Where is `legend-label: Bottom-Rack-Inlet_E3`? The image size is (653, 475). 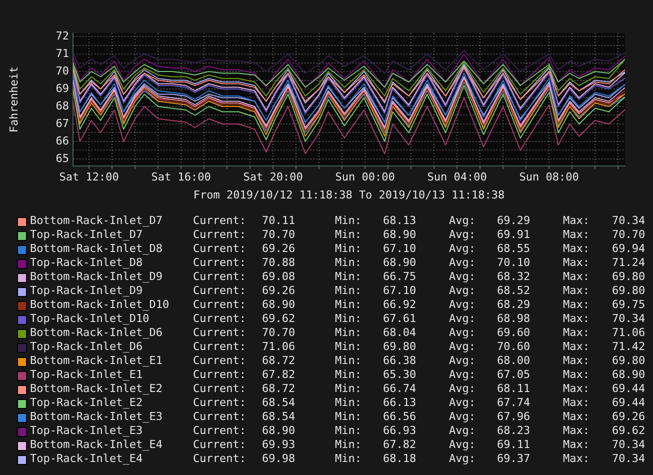 legend-label: Bottom-Rack-Inlet_E3 is located at coordinates (96, 417).